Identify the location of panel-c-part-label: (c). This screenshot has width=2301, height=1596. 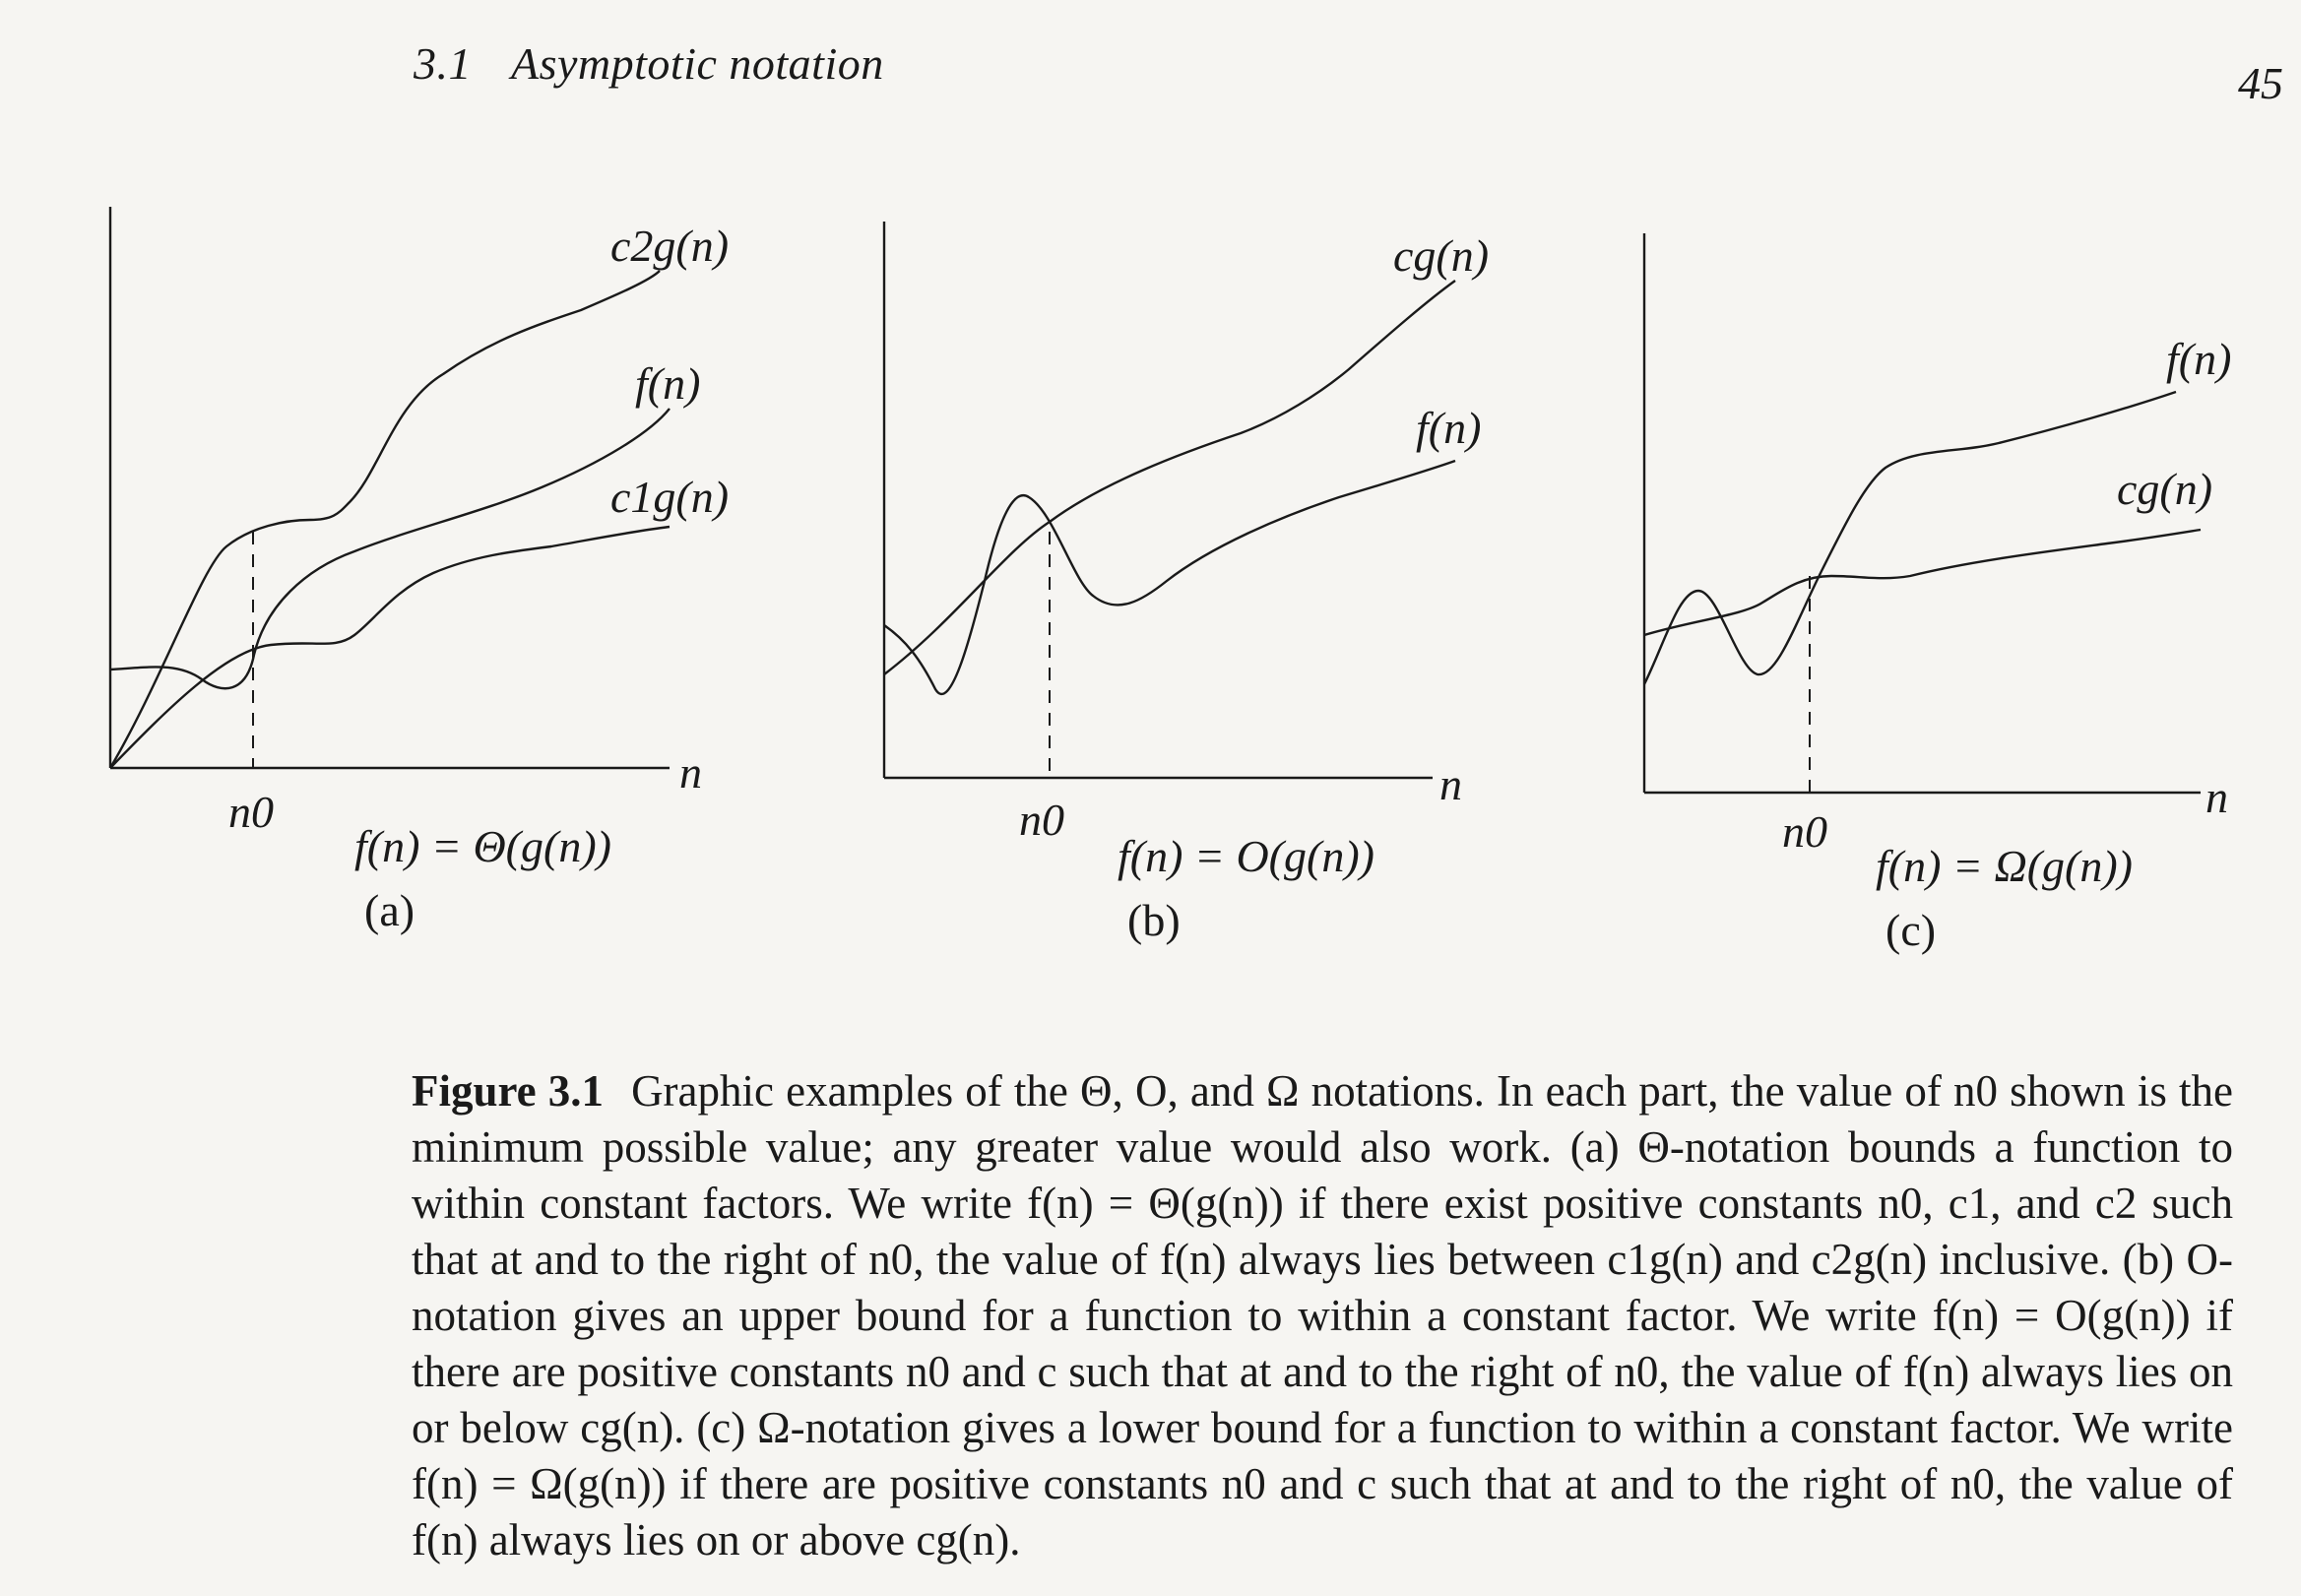
(1911, 930).